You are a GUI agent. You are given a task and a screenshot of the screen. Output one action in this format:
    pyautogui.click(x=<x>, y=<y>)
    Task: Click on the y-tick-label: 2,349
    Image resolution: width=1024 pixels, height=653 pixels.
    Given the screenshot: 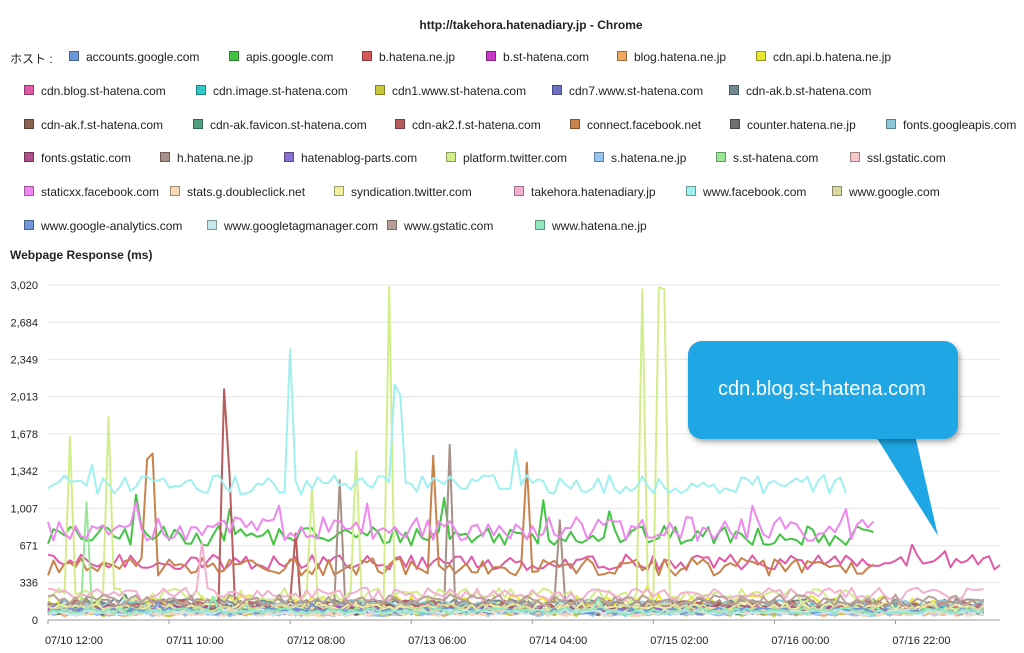 What is the action you would take?
    pyautogui.click(x=24, y=360)
    